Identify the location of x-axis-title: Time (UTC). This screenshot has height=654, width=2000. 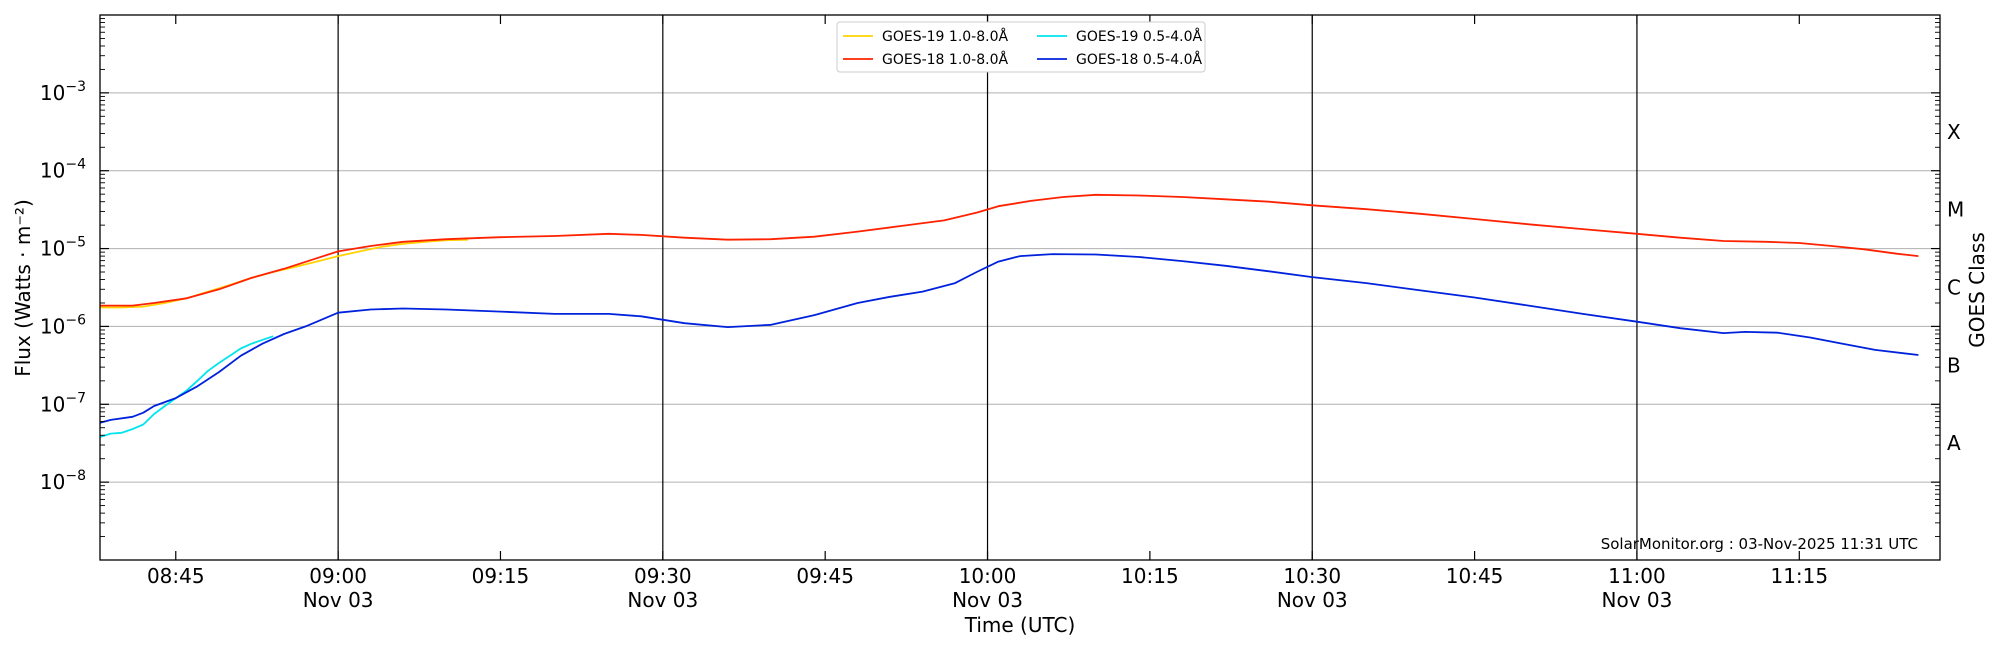
(1020, 625).